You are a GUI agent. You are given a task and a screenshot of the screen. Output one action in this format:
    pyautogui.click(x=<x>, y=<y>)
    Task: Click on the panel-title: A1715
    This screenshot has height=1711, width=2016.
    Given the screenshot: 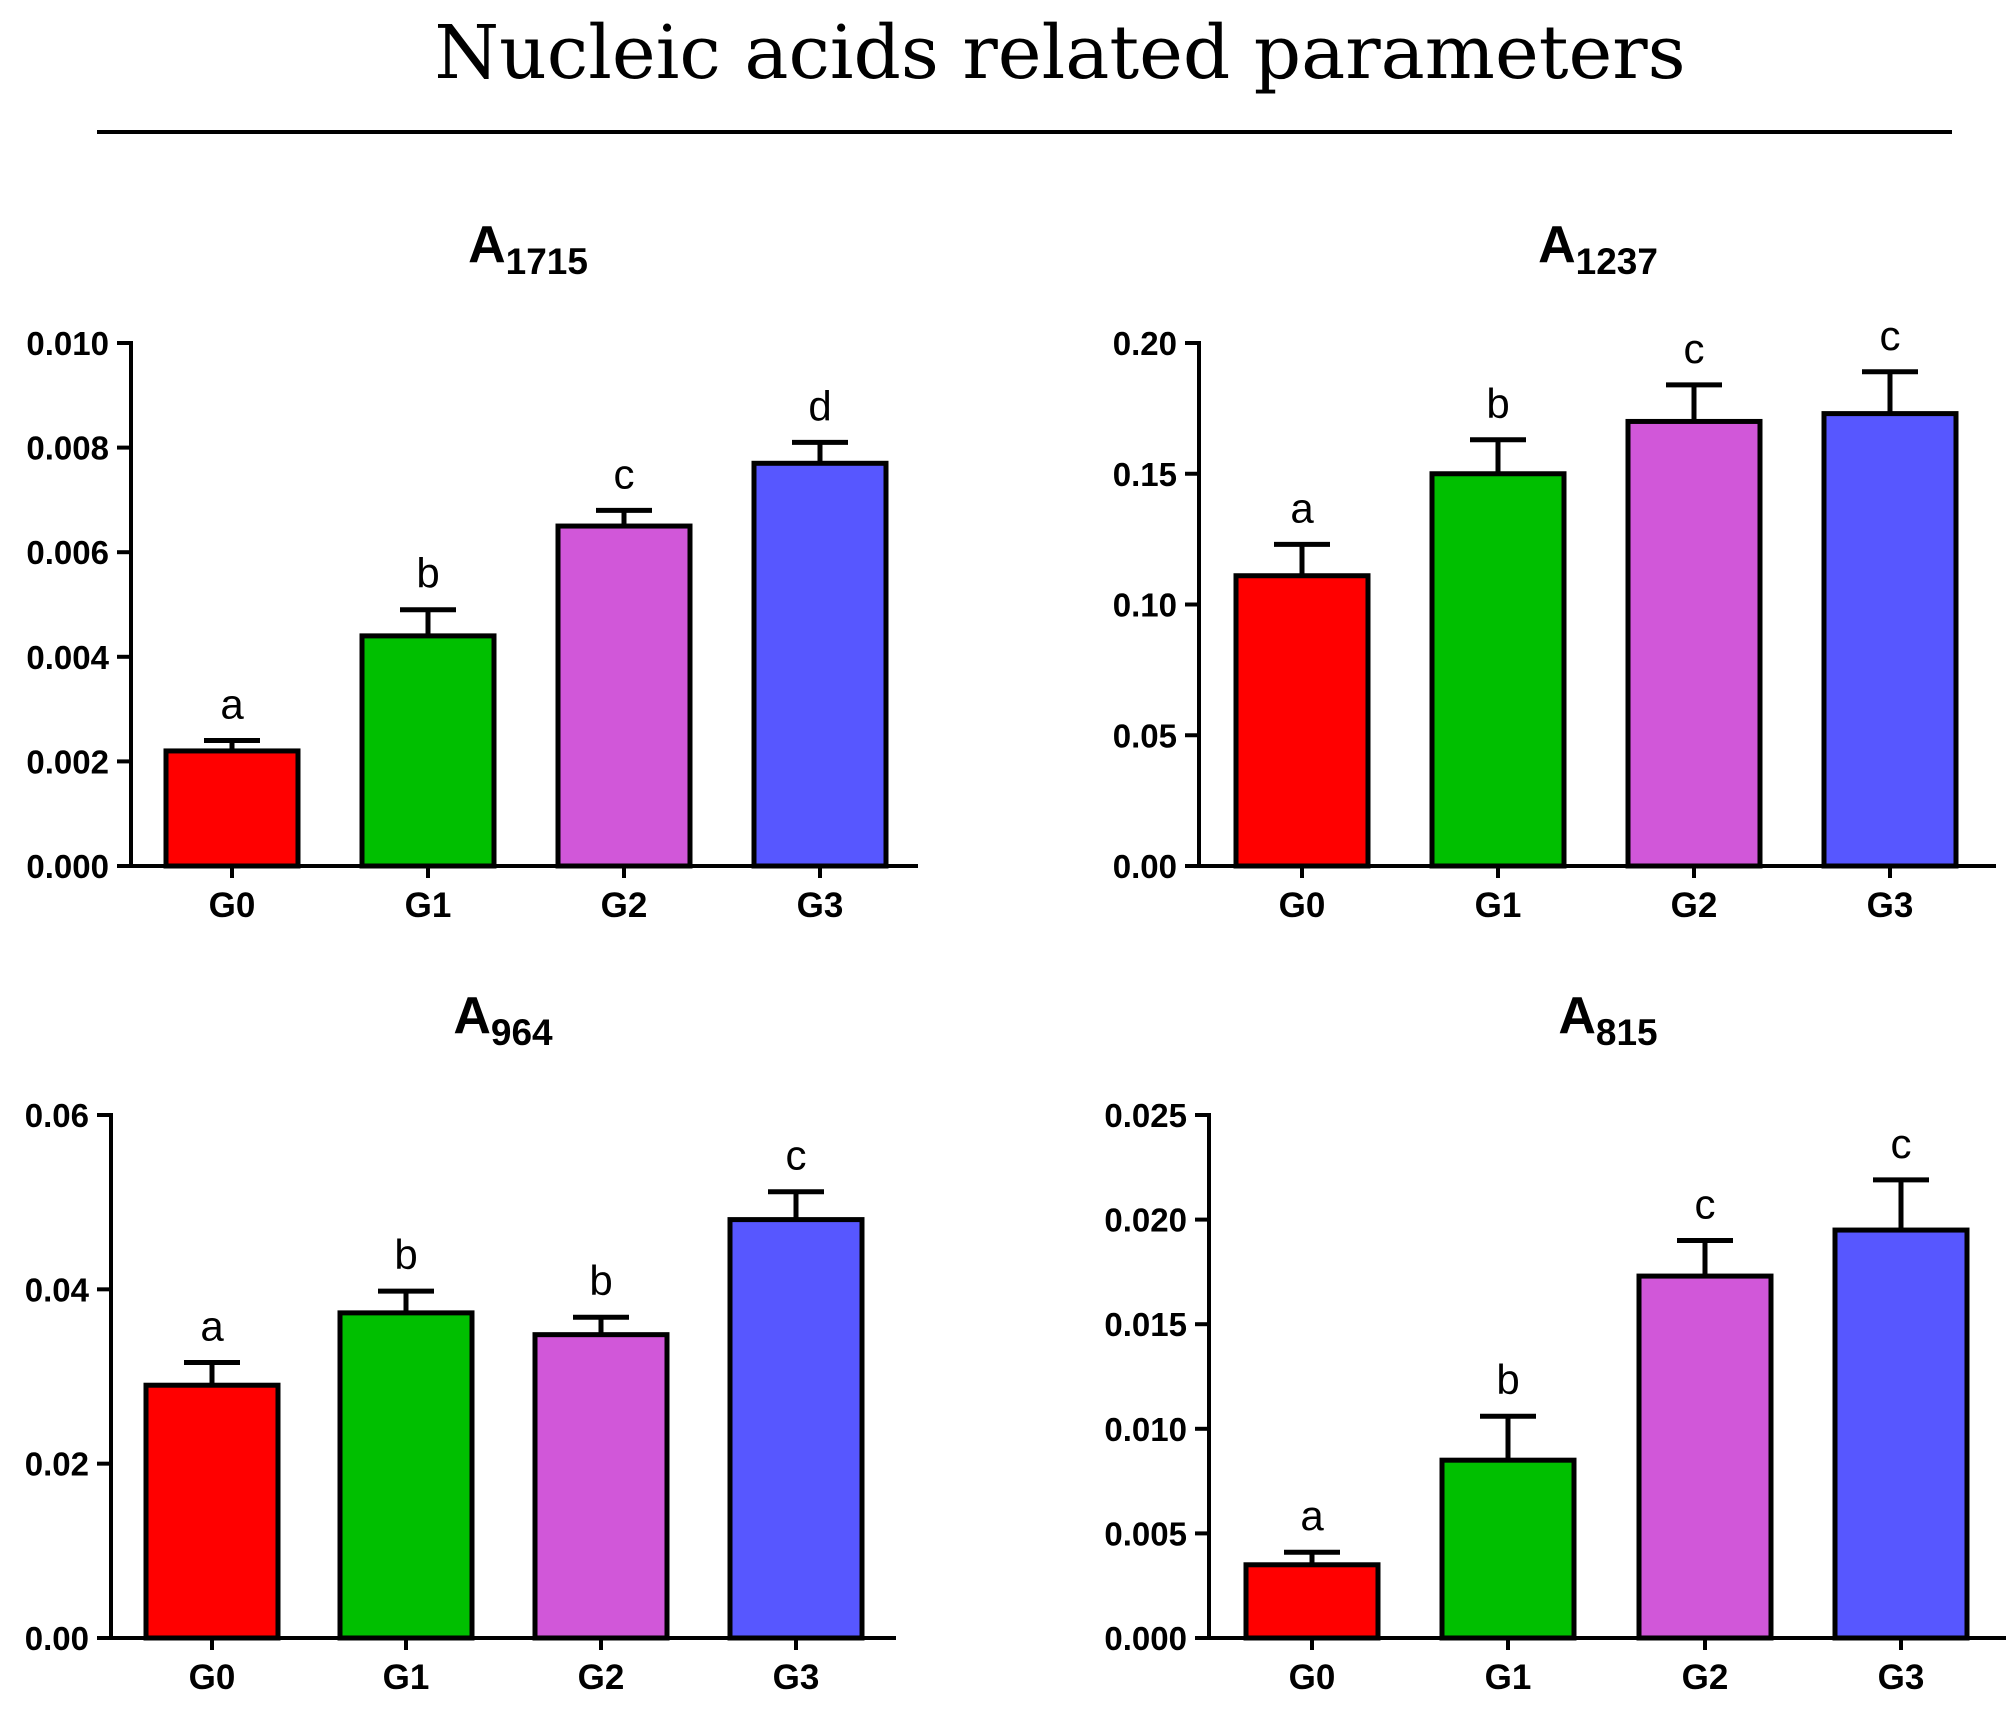 What is the action you would take?
    pyautogui.click(x=528, y=249)
    